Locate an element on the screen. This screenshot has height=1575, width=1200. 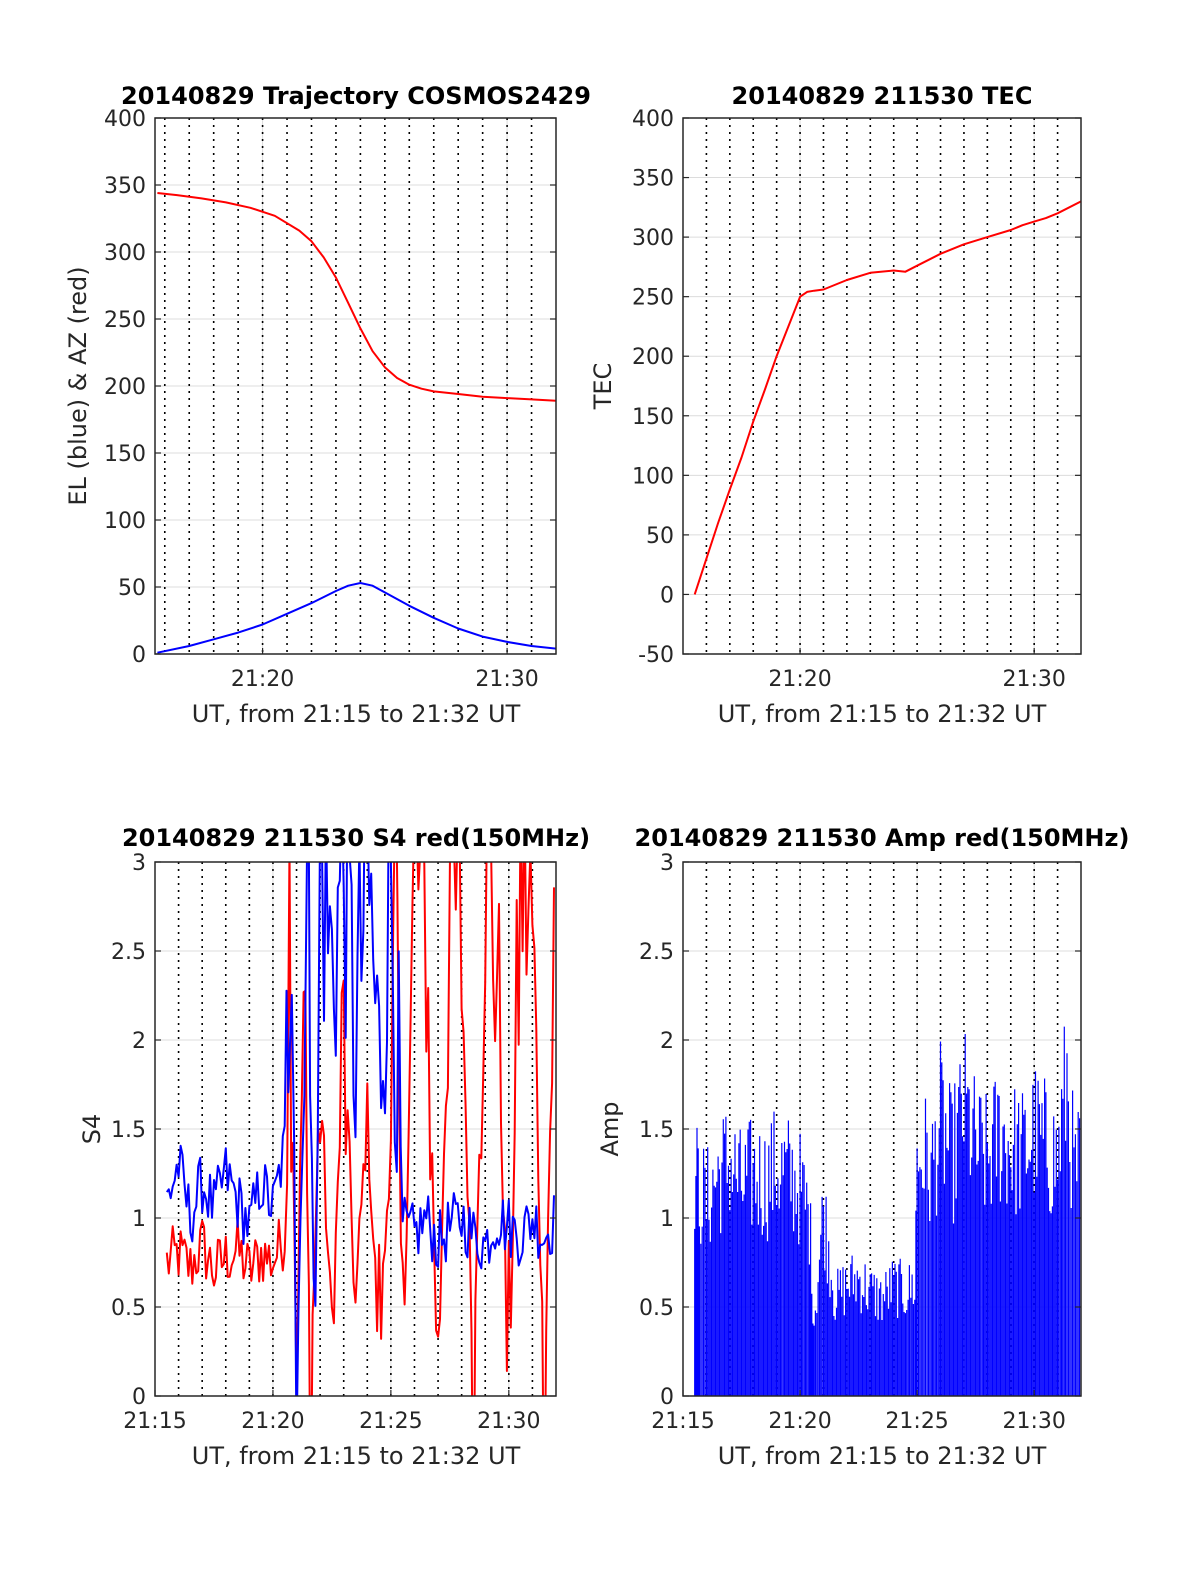
gridlines is located at coordinates (882, 386).